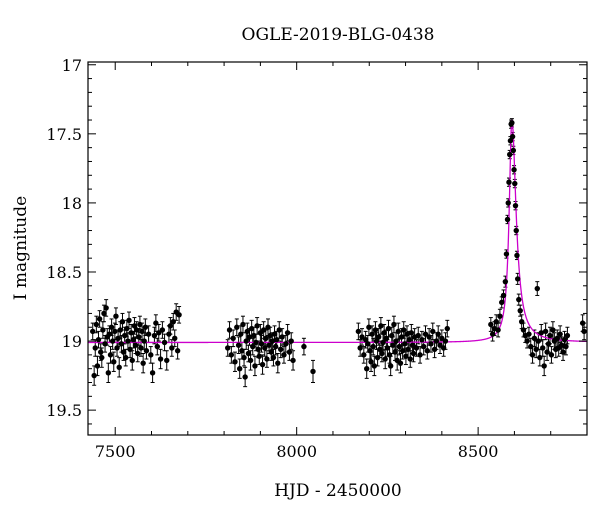 The image size is (600, 512). Describe the element at coordinates (64, 410) in the screenshot. I see `y-tick-label: 19.5` at that location.